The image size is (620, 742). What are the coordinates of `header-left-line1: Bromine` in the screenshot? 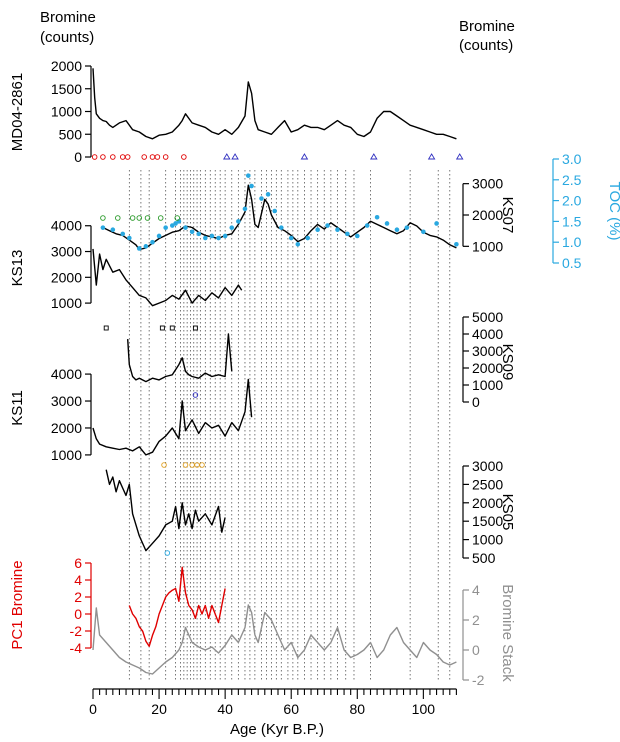 It's located at (68, 17).